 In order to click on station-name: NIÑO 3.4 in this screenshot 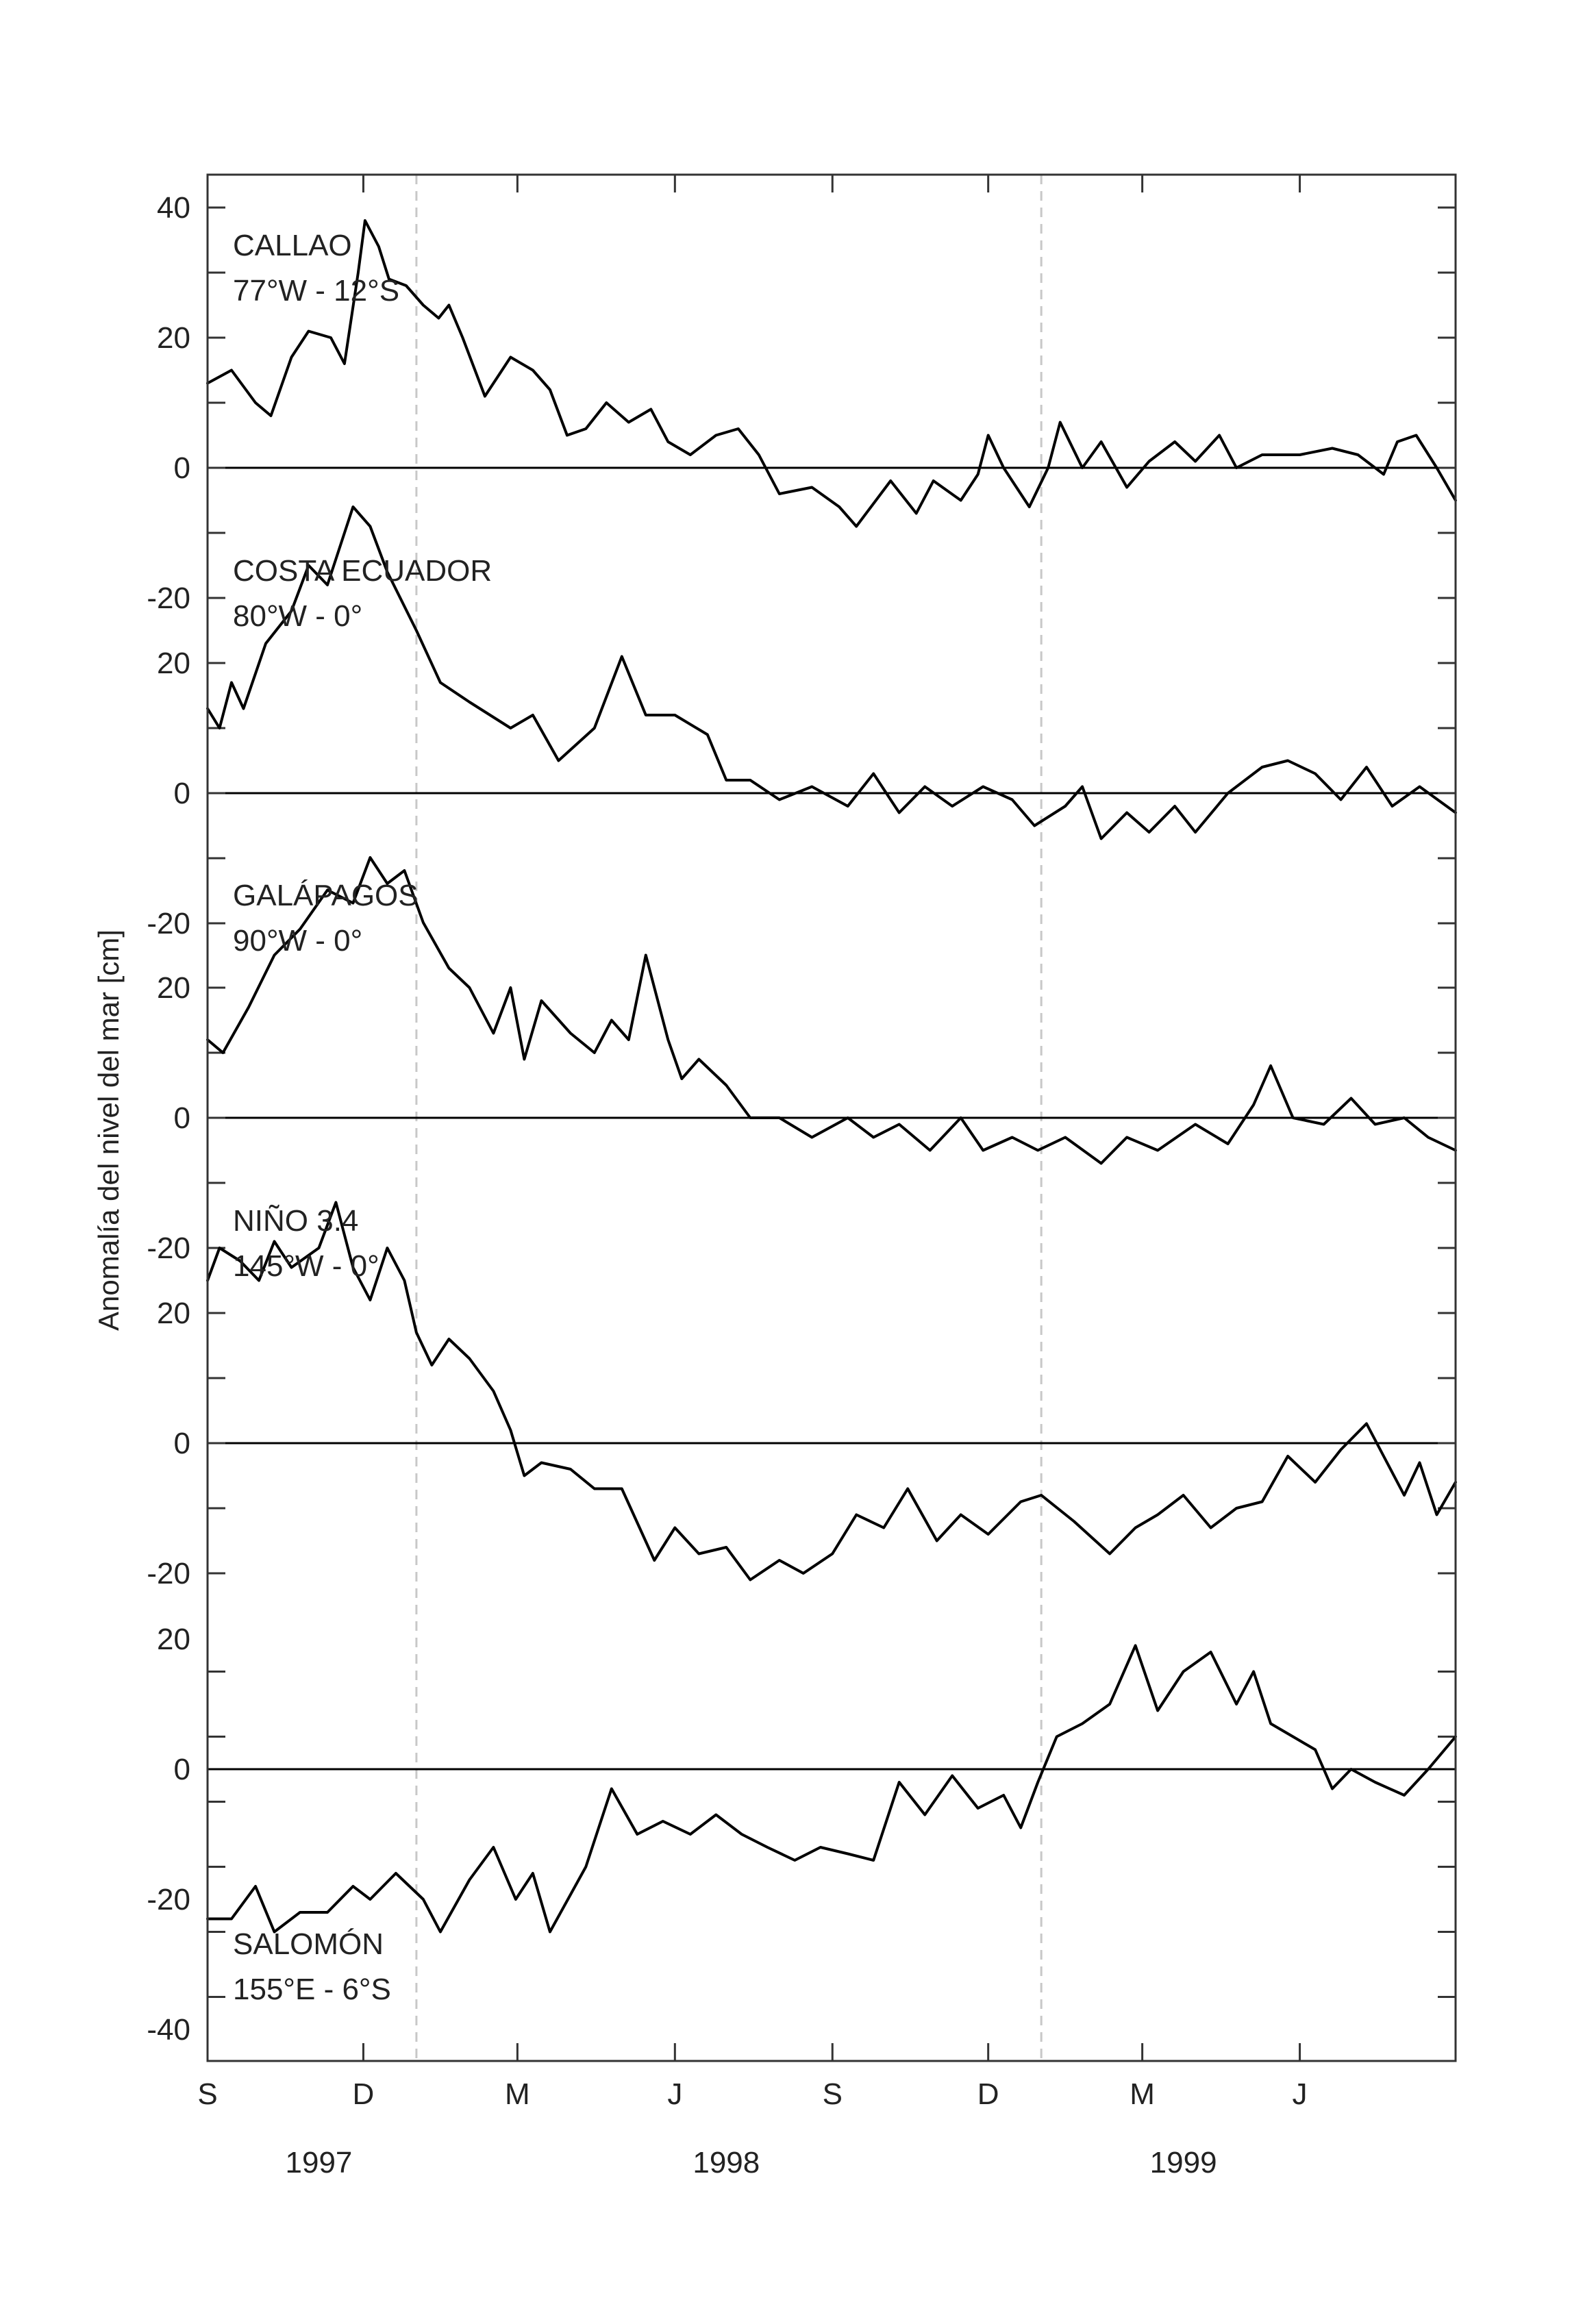, I will do `click(295, 1220)`.